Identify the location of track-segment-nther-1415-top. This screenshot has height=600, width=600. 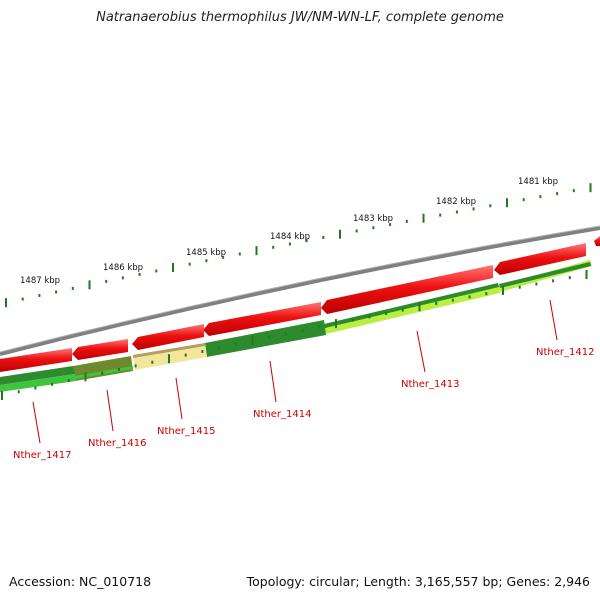
(169, 350).